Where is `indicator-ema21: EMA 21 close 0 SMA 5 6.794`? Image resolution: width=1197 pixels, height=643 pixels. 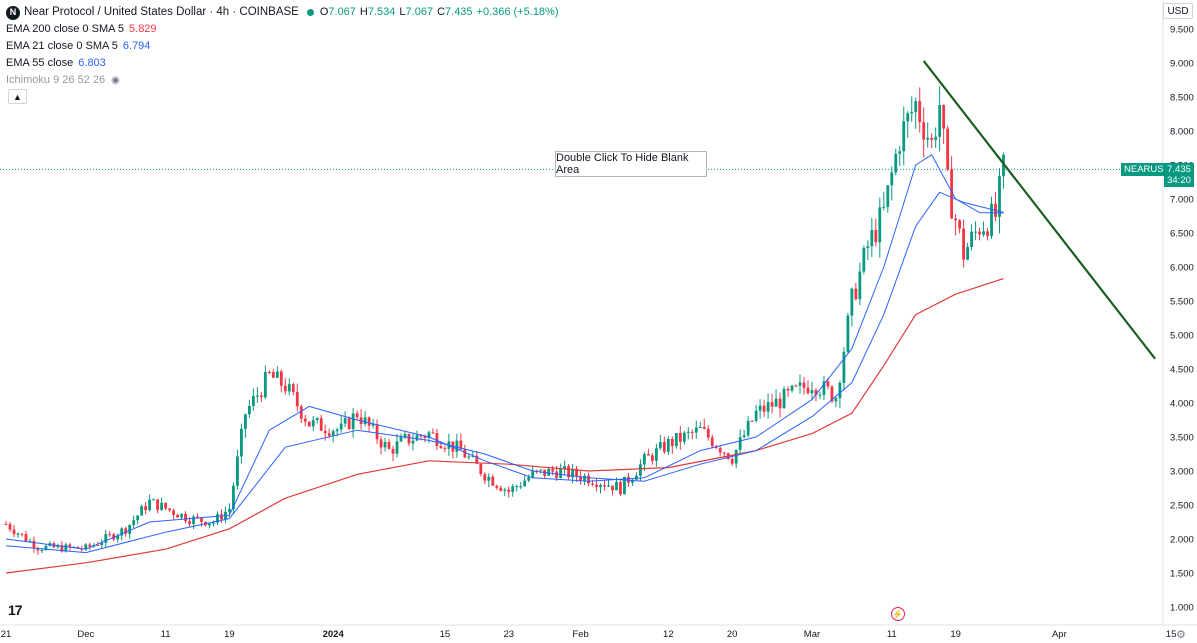
indicator-ema21: EMA 21 close 0 SMA 5 6.794 is located at coordinates (284, 46).